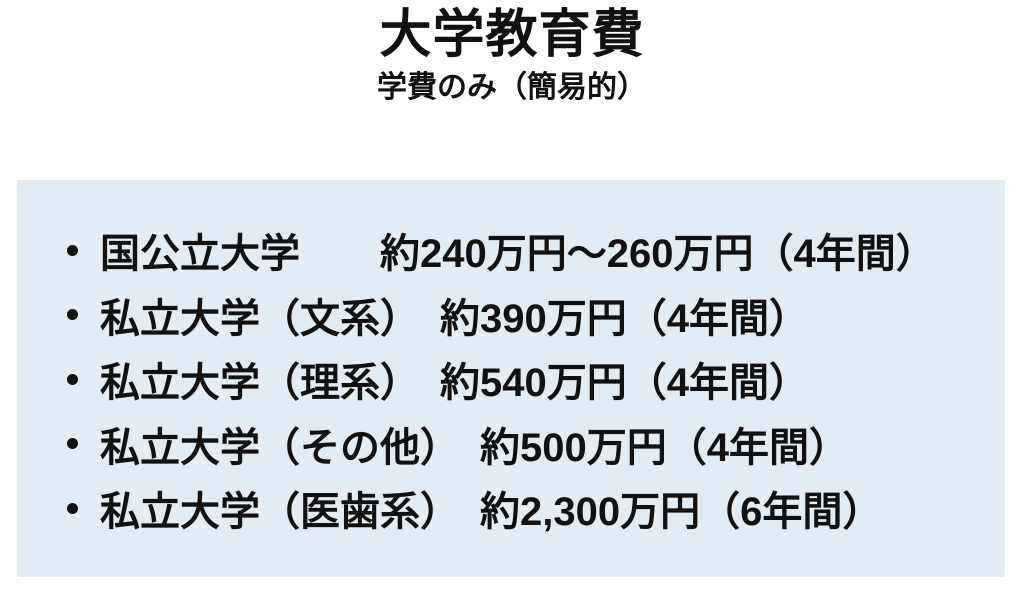 The height and width of the screenshot is (592, 1024). What do you see at coordinates (512, 87) in the screenshot?
I see `page-subtitle: 学費のみ（簡易的）` at bounding box center [512, 87].